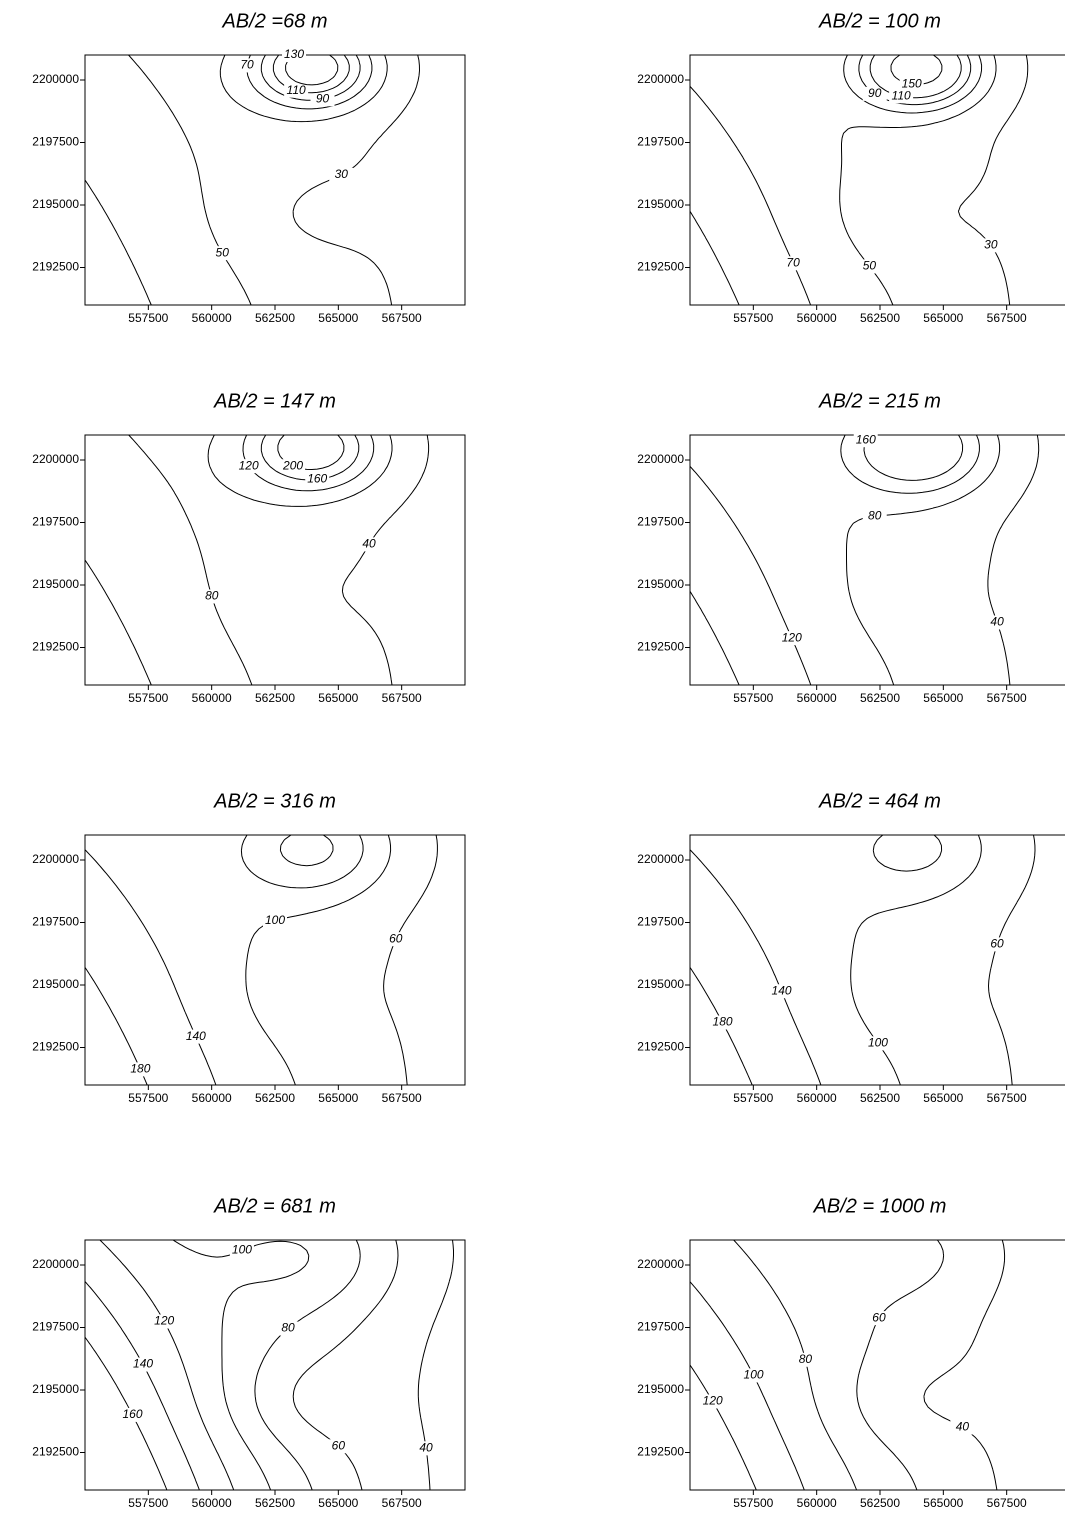 The image size is (1065, 1528). Describe the element at coordinates (274, 401) in the screenshot. I see `panel-title: AB/2 = 147 m` at that location.